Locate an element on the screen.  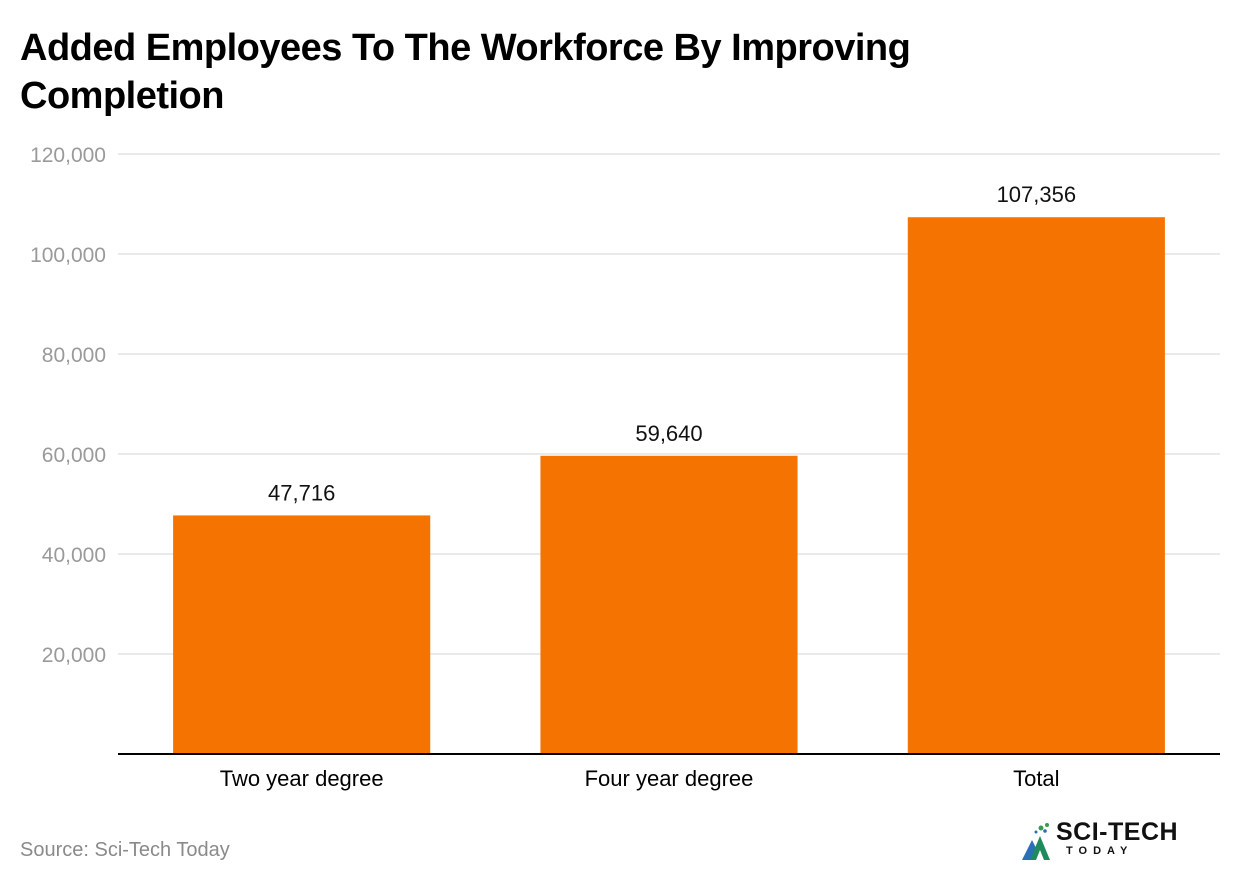
bar-value-label: 59,640 is located at coordinates (668, 433).